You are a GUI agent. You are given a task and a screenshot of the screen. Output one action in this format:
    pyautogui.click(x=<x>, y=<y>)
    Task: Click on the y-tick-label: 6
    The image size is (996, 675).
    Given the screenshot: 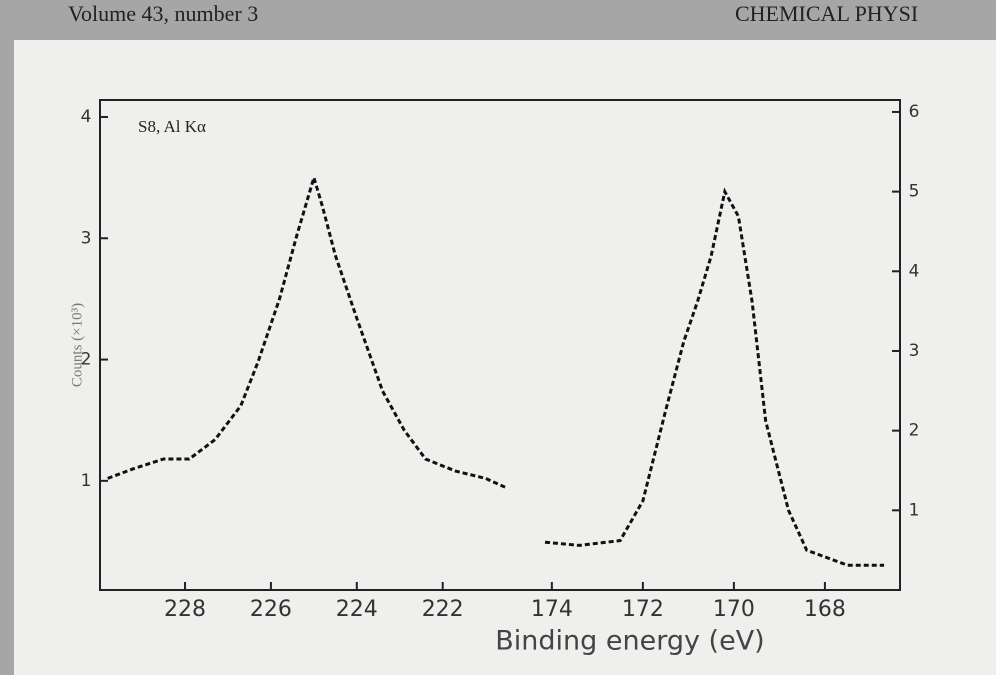 What is the action you would take?
    pyautogui.click(x=914, y=112)
    